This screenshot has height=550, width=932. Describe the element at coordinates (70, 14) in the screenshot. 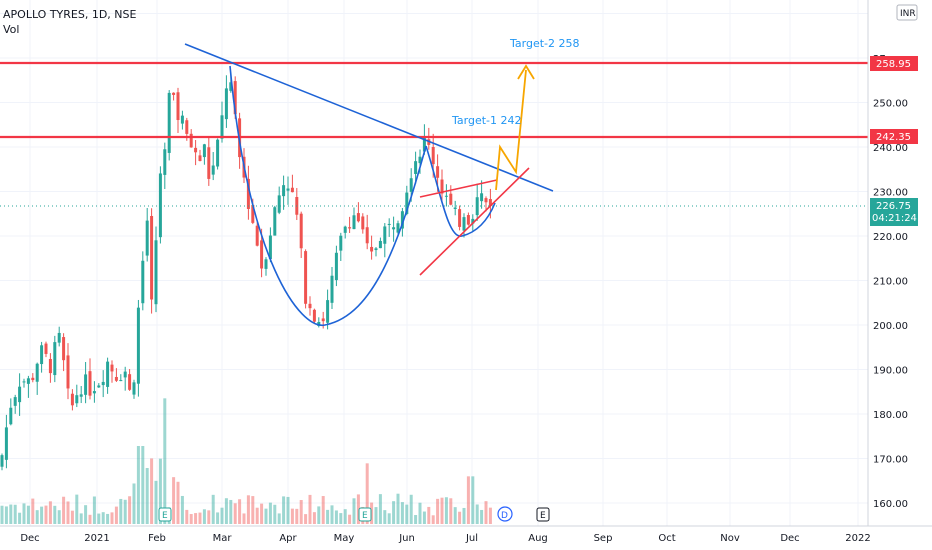

I see `symbol-title: APOLLO TYRES, 1D, NSE` at that location.